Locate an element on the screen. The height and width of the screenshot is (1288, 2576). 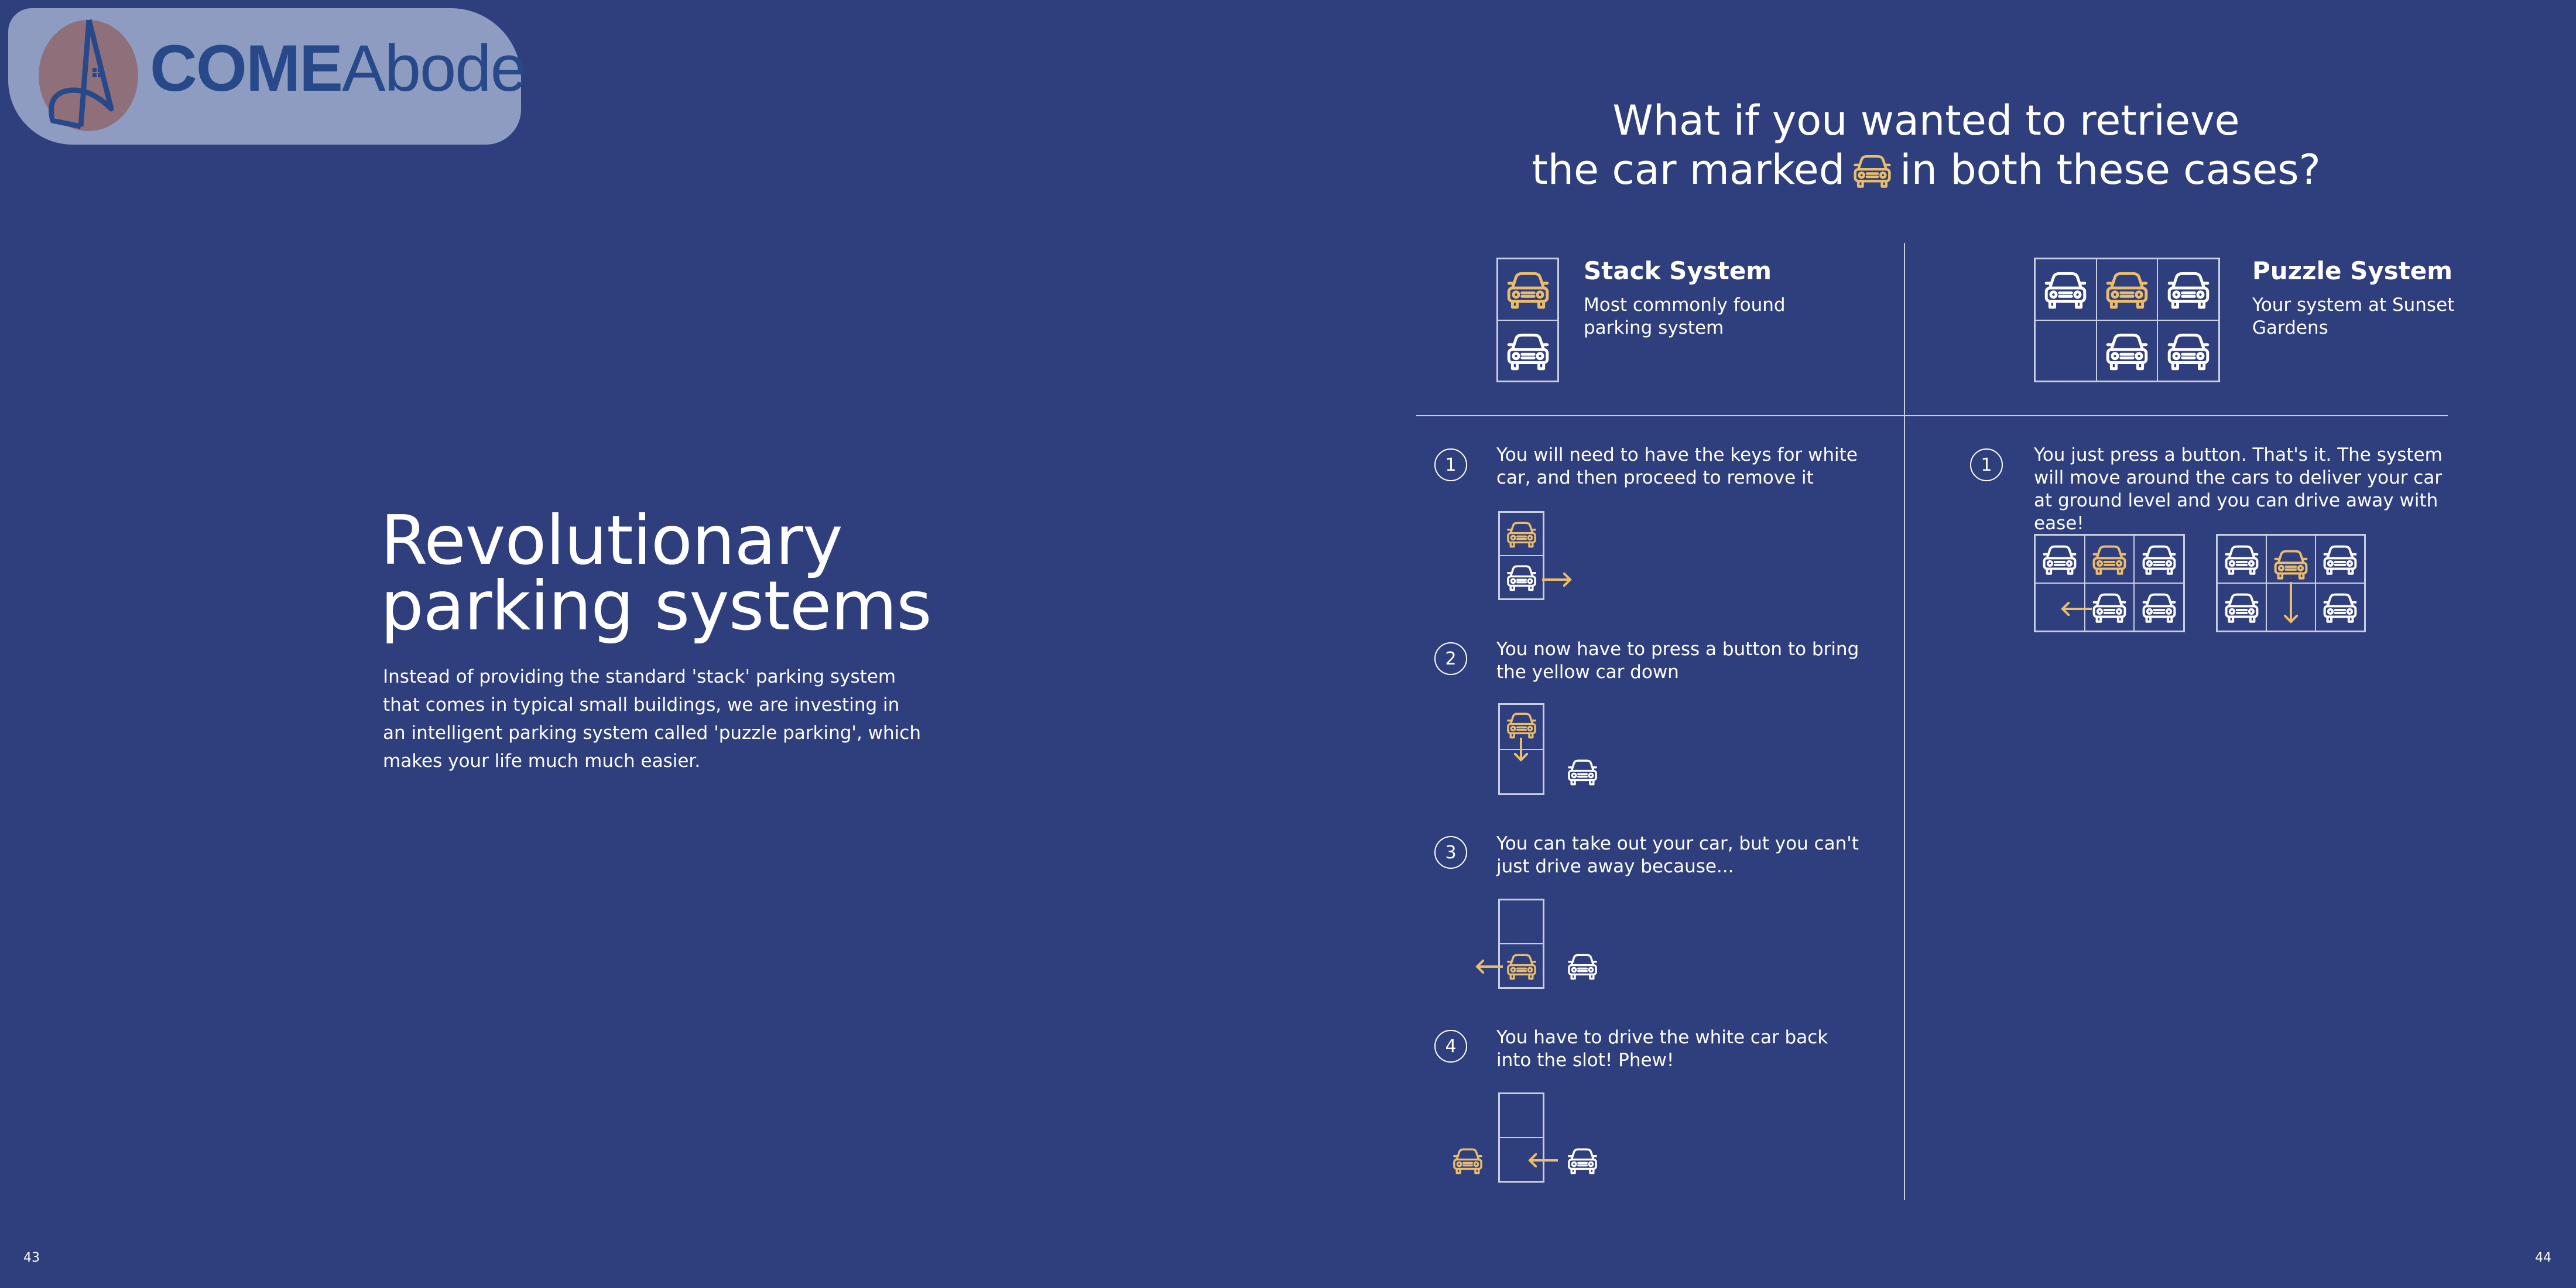
title-line-2: parking systems is located at coordinates (656, 606).